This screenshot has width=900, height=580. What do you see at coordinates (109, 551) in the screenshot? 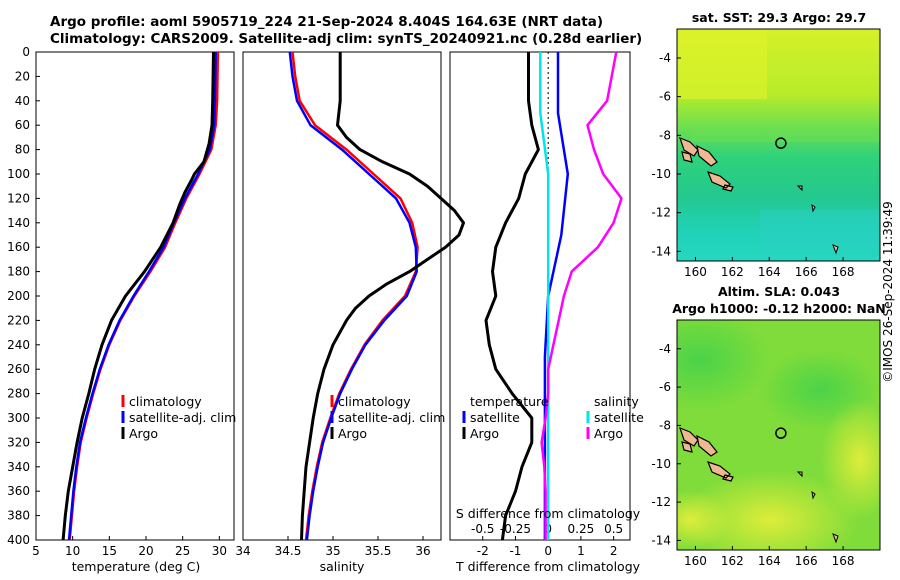
I see `x-tick-label: 15` at bounding box center [109, 551].